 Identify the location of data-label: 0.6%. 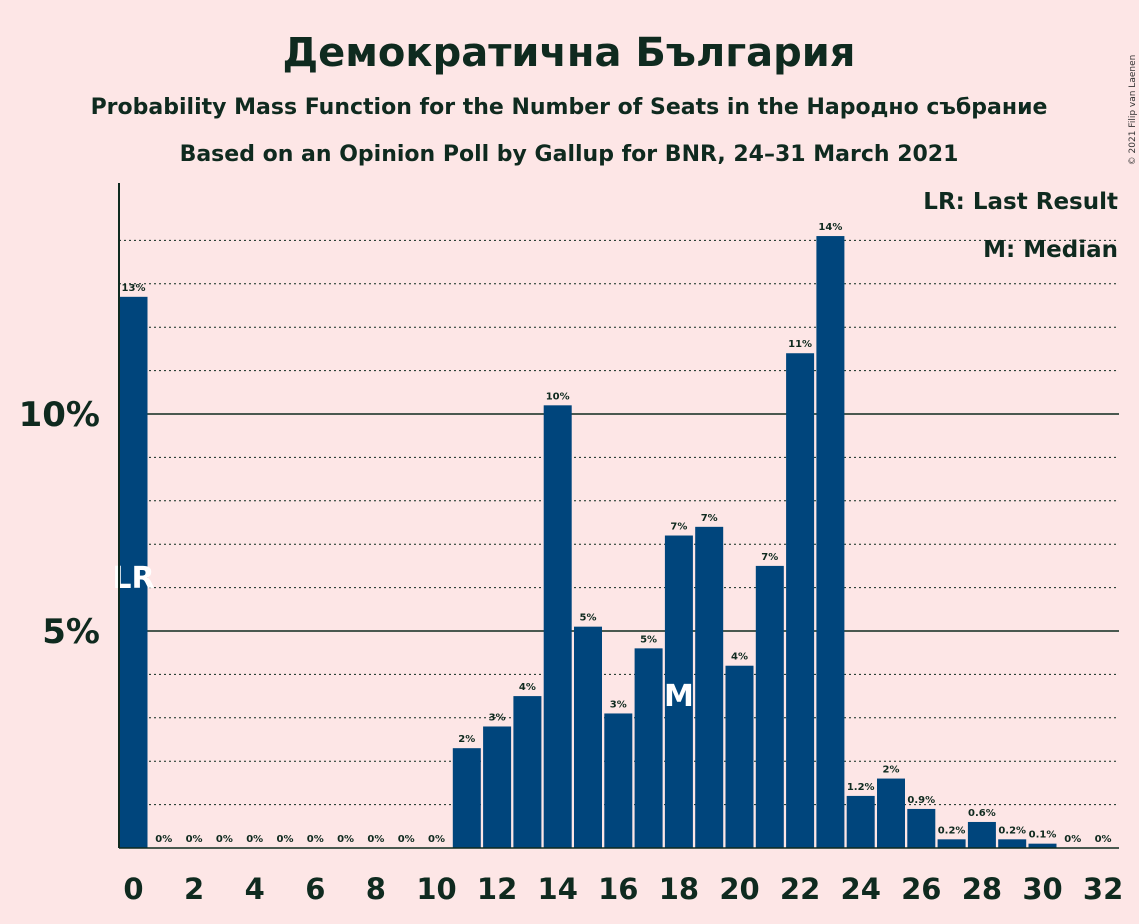
(982, 813).